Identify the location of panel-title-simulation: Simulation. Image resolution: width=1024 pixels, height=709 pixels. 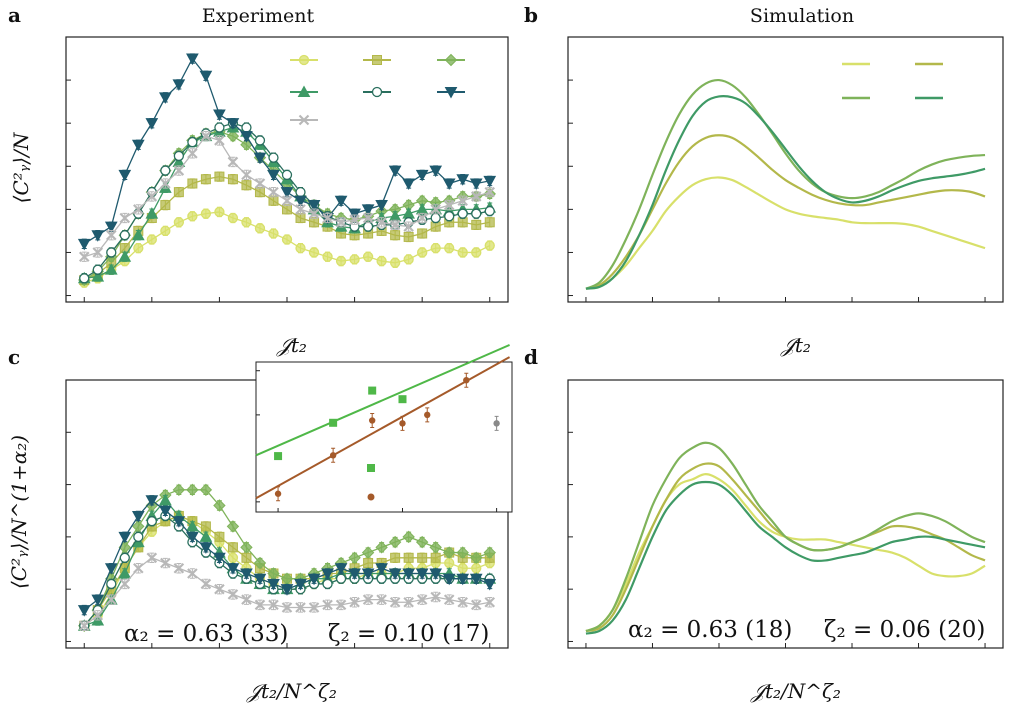
(802, 16).